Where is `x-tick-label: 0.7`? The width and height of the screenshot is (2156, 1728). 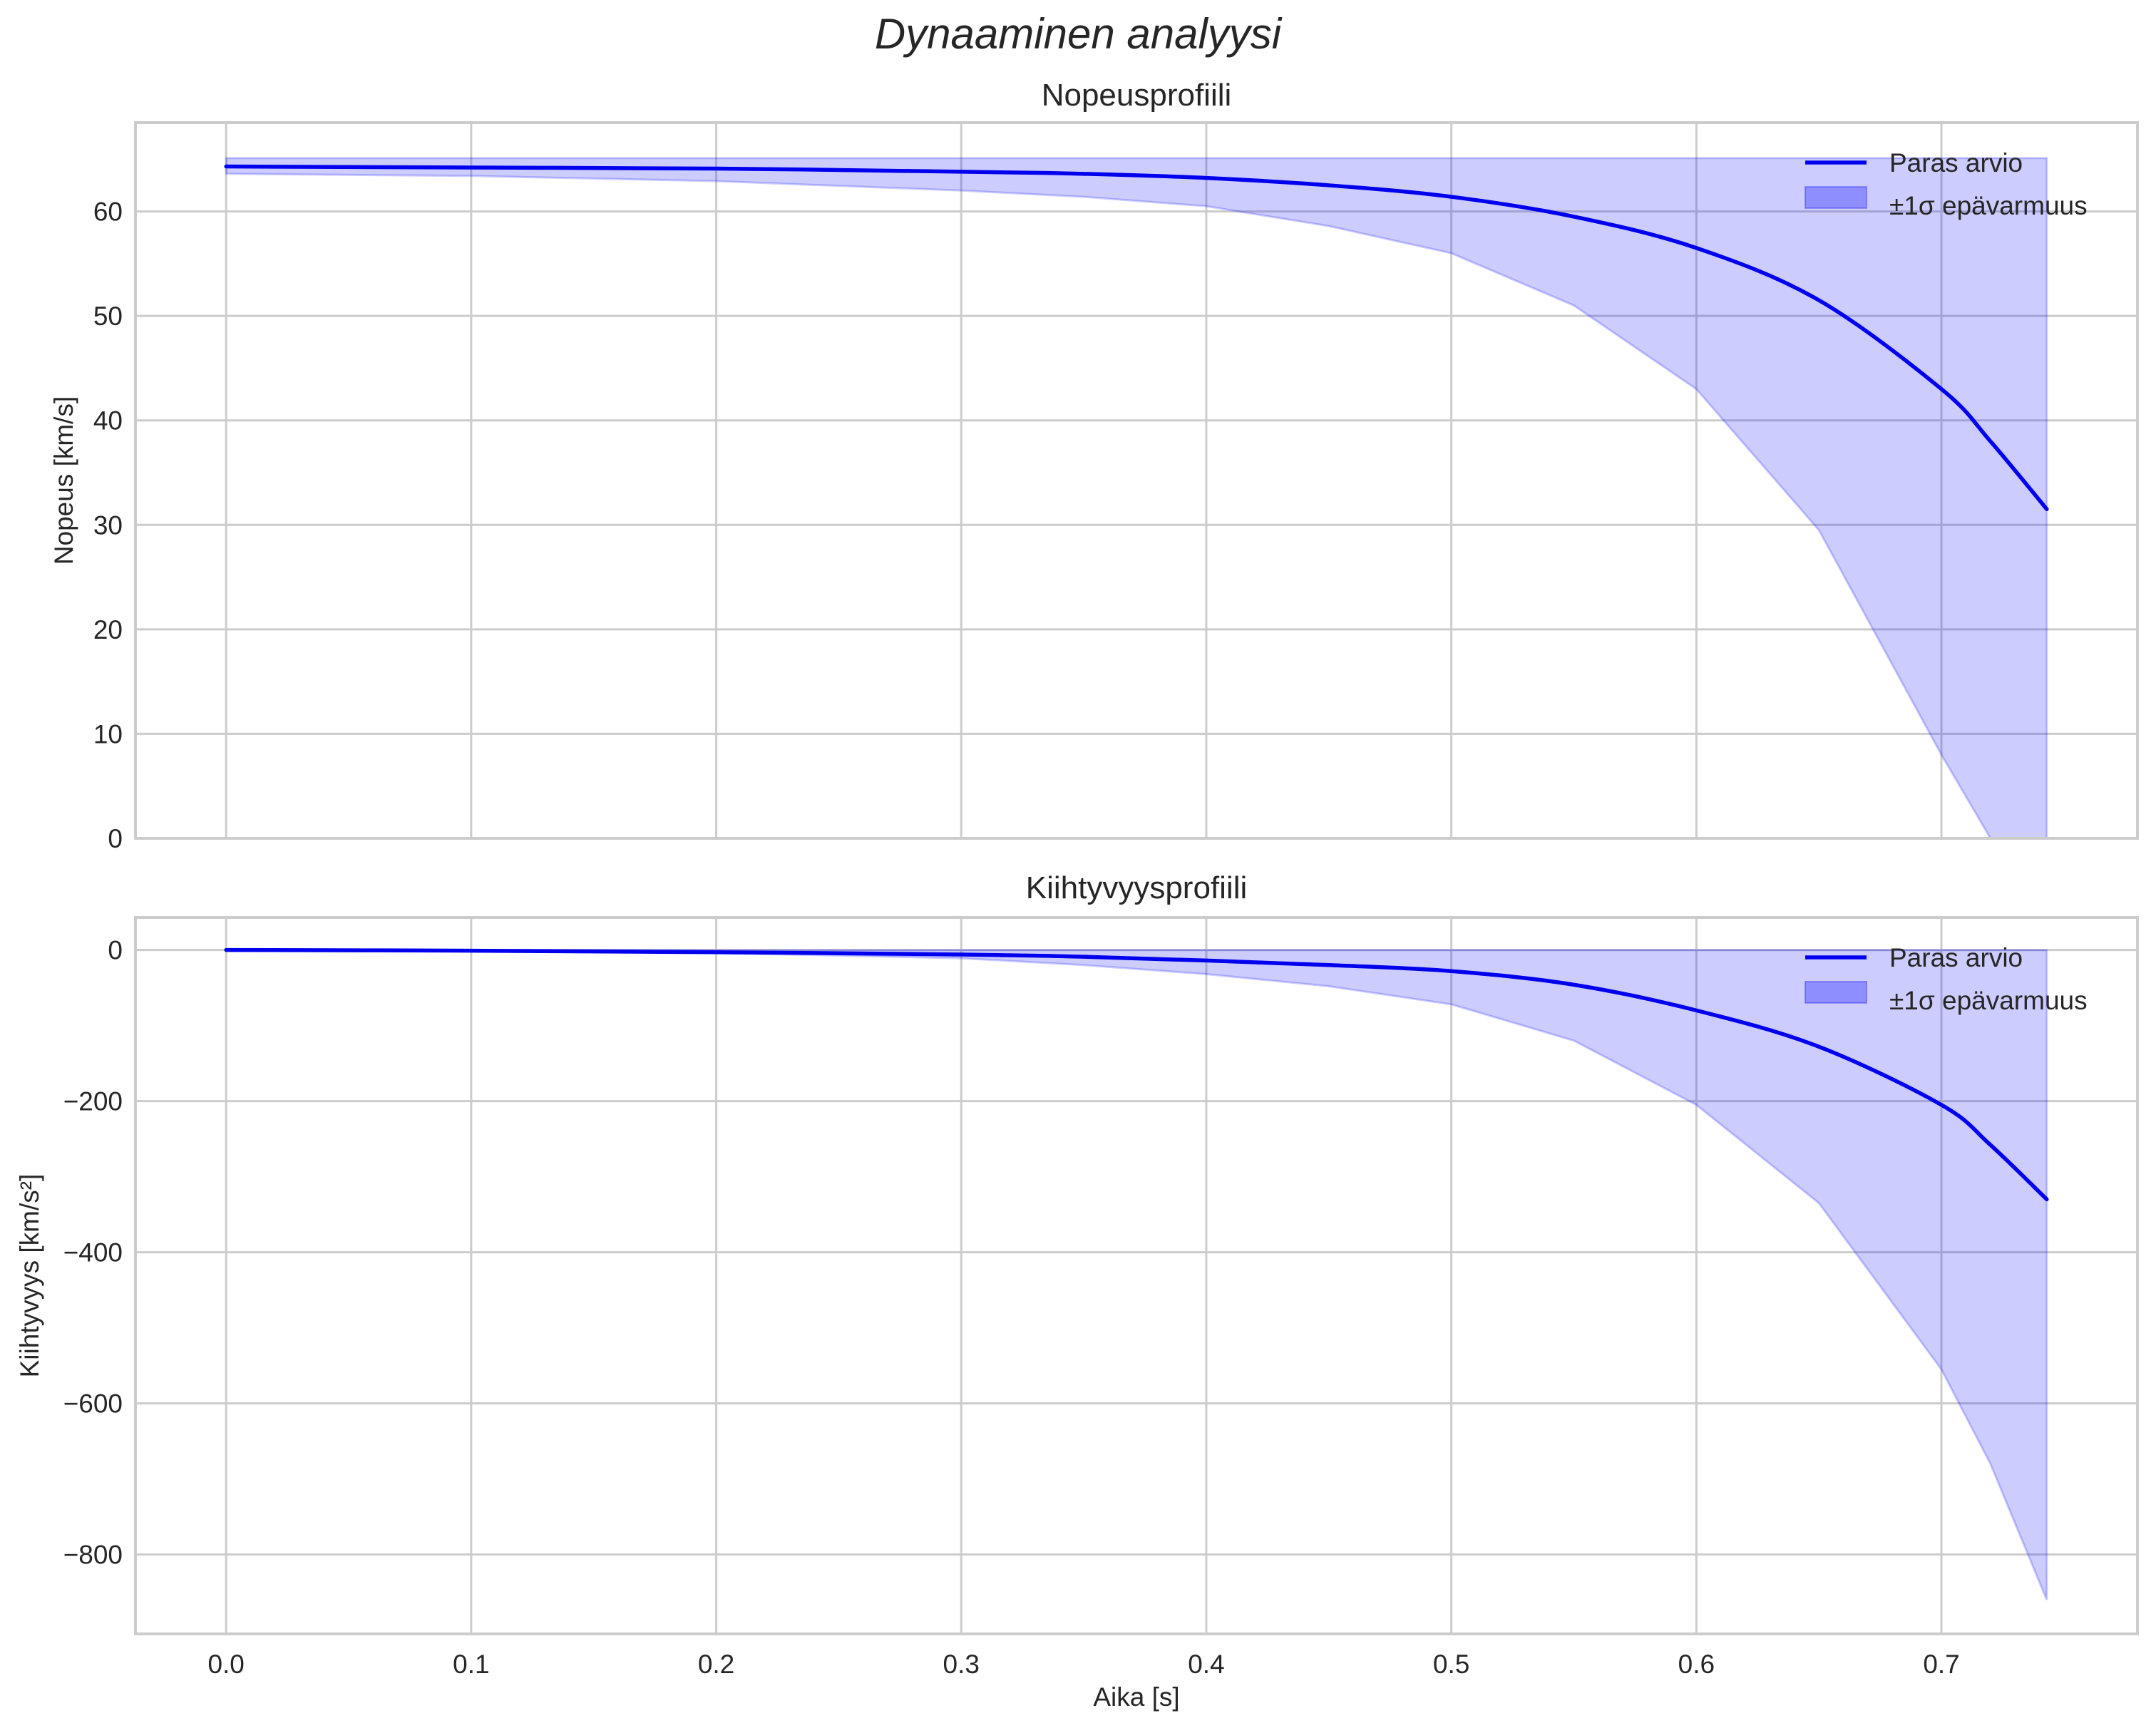 x-tick-label: 0.7 is located at coordinates (1941, 1664).